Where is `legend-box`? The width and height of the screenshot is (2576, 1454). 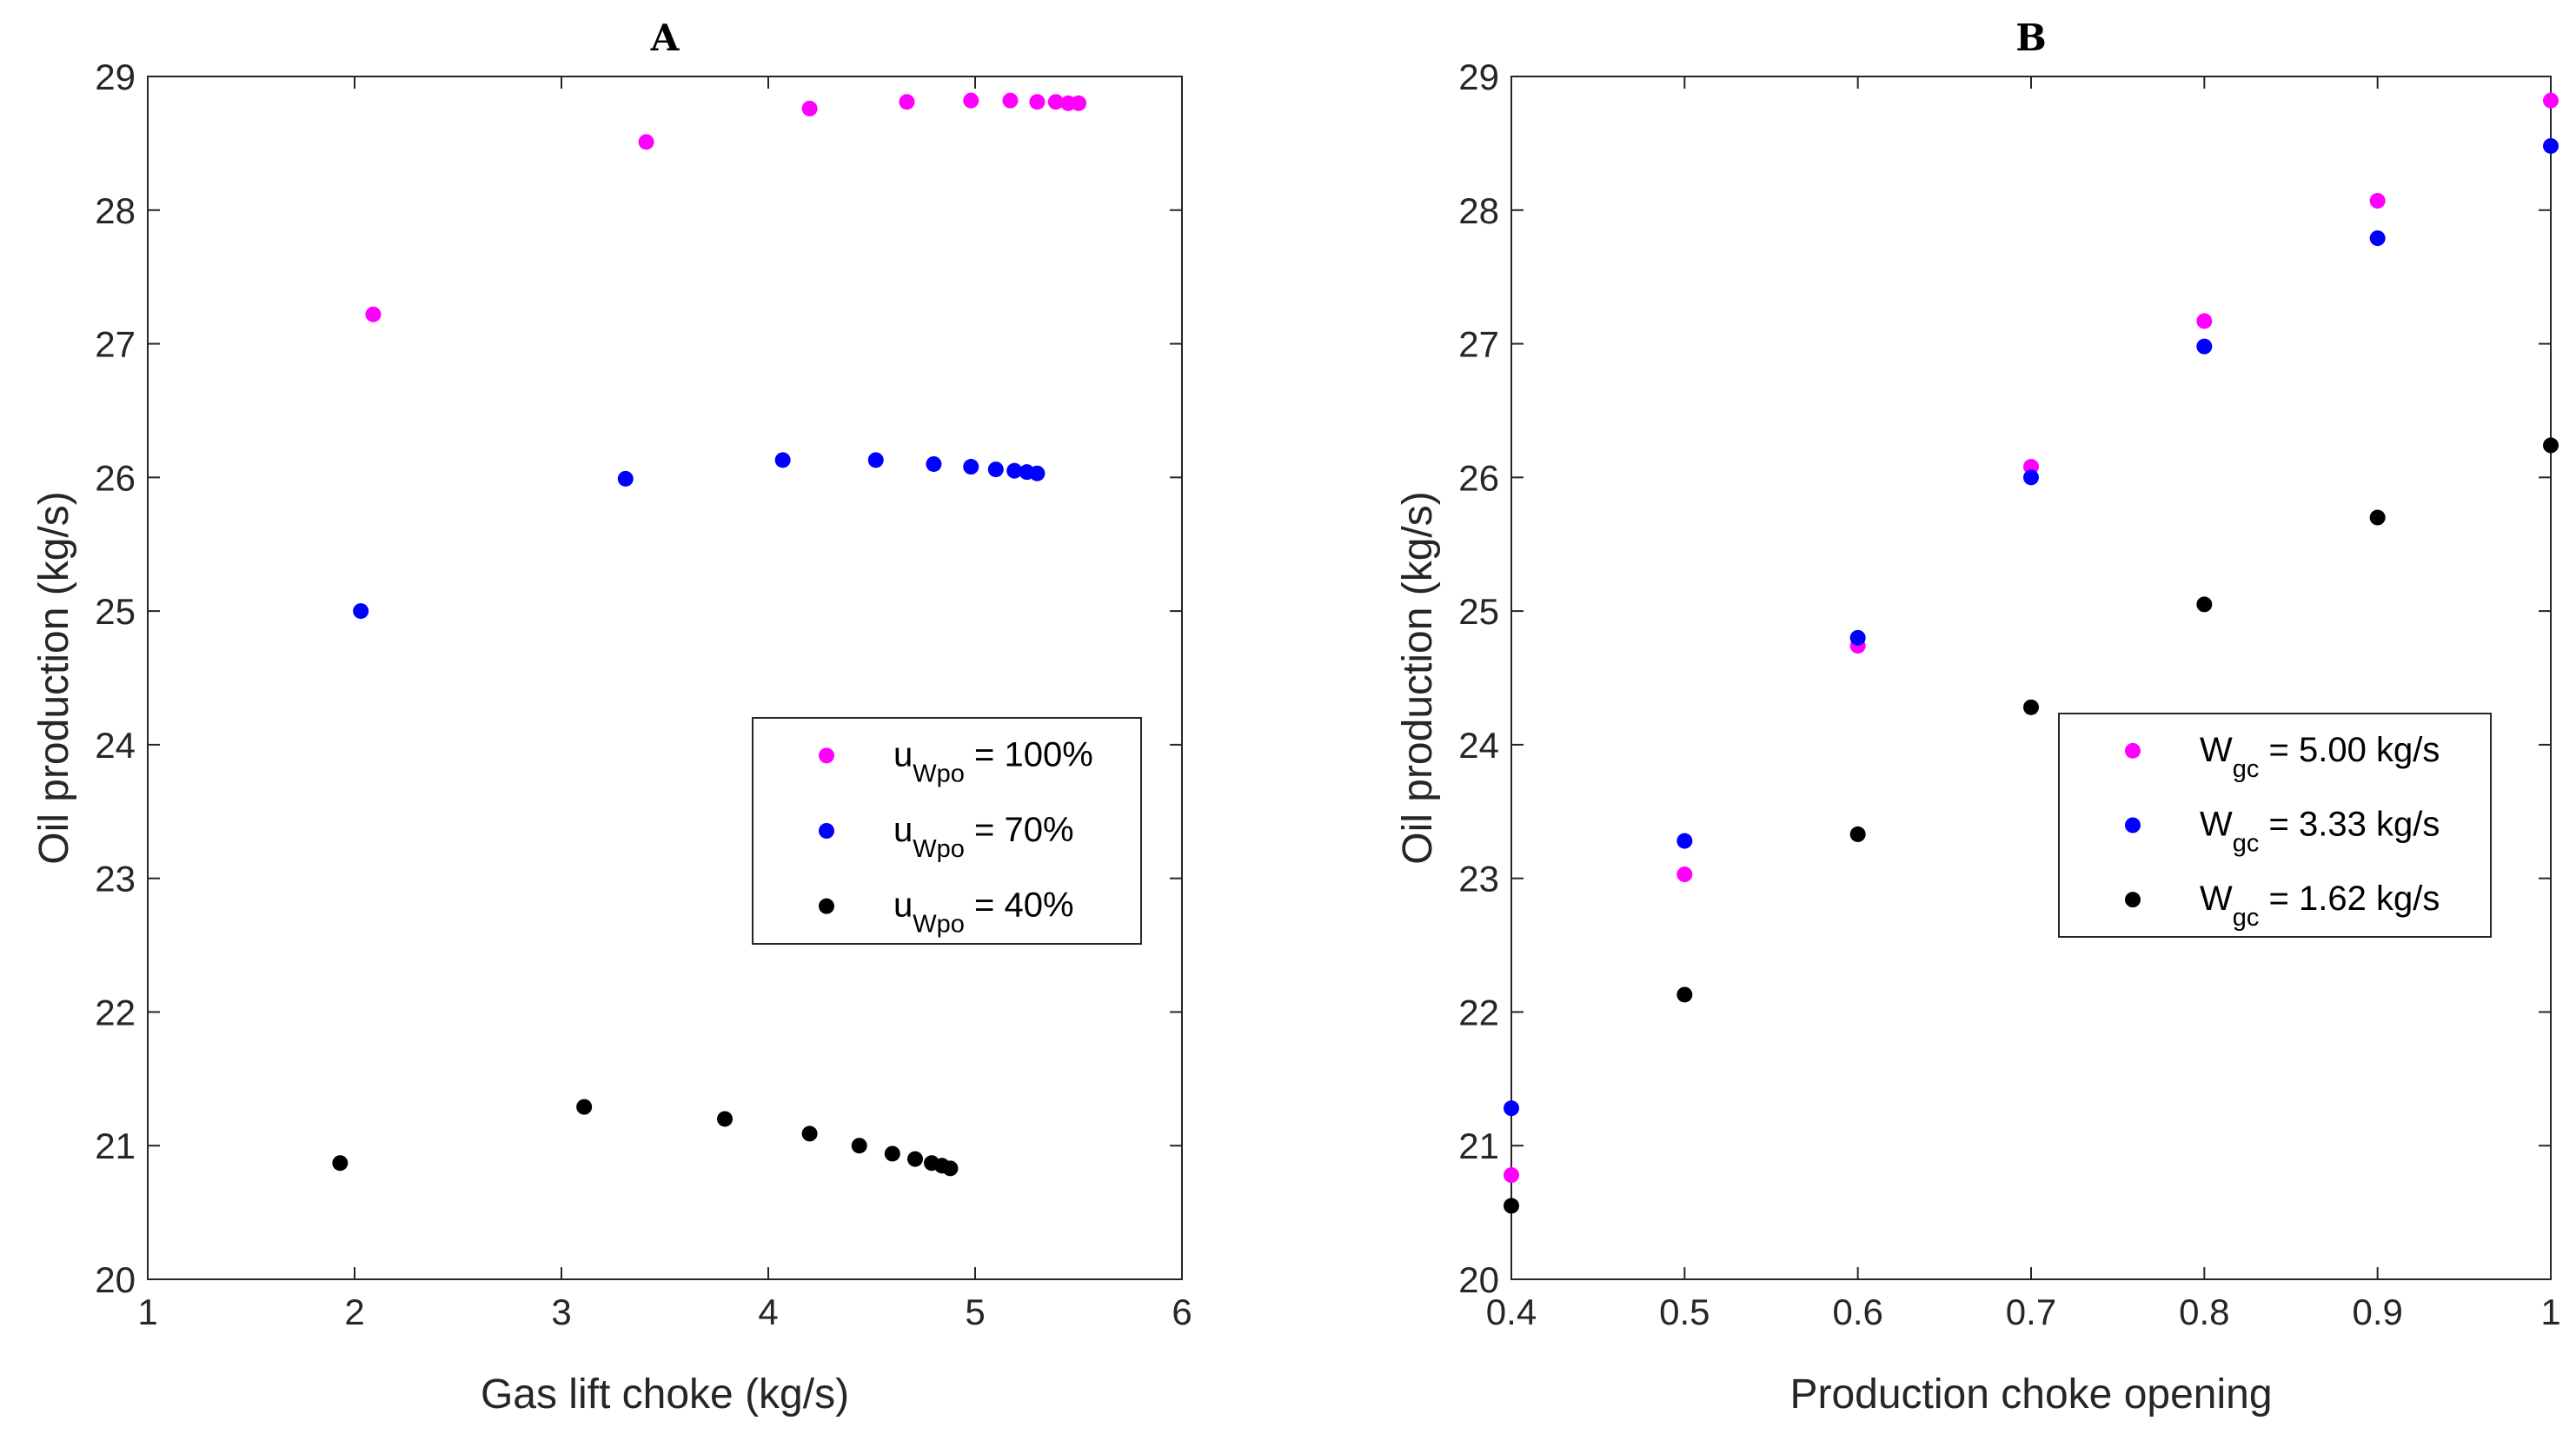
legend-box is located at coordinates (947, 831).